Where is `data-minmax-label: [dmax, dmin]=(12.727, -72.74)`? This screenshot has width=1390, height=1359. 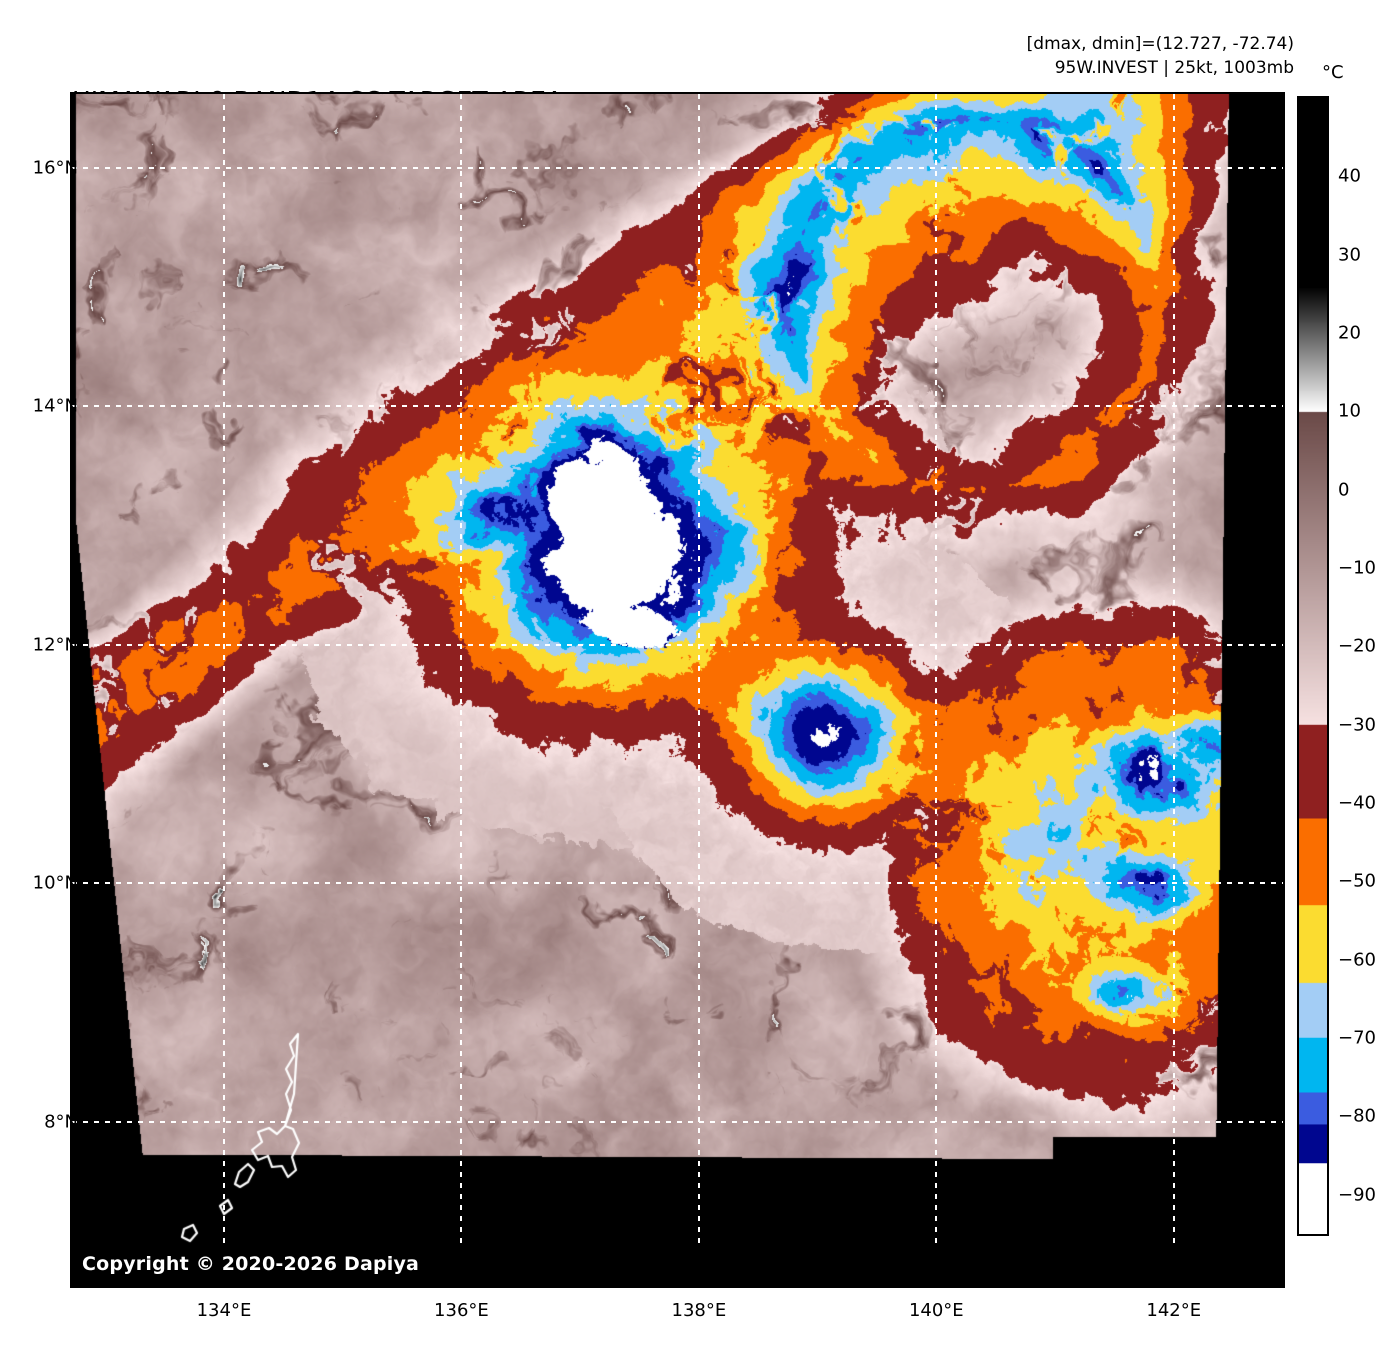 data-minmax-label: [dmax, dmin]=(12.727, -72.74) is located at coordinates (1160, 44).